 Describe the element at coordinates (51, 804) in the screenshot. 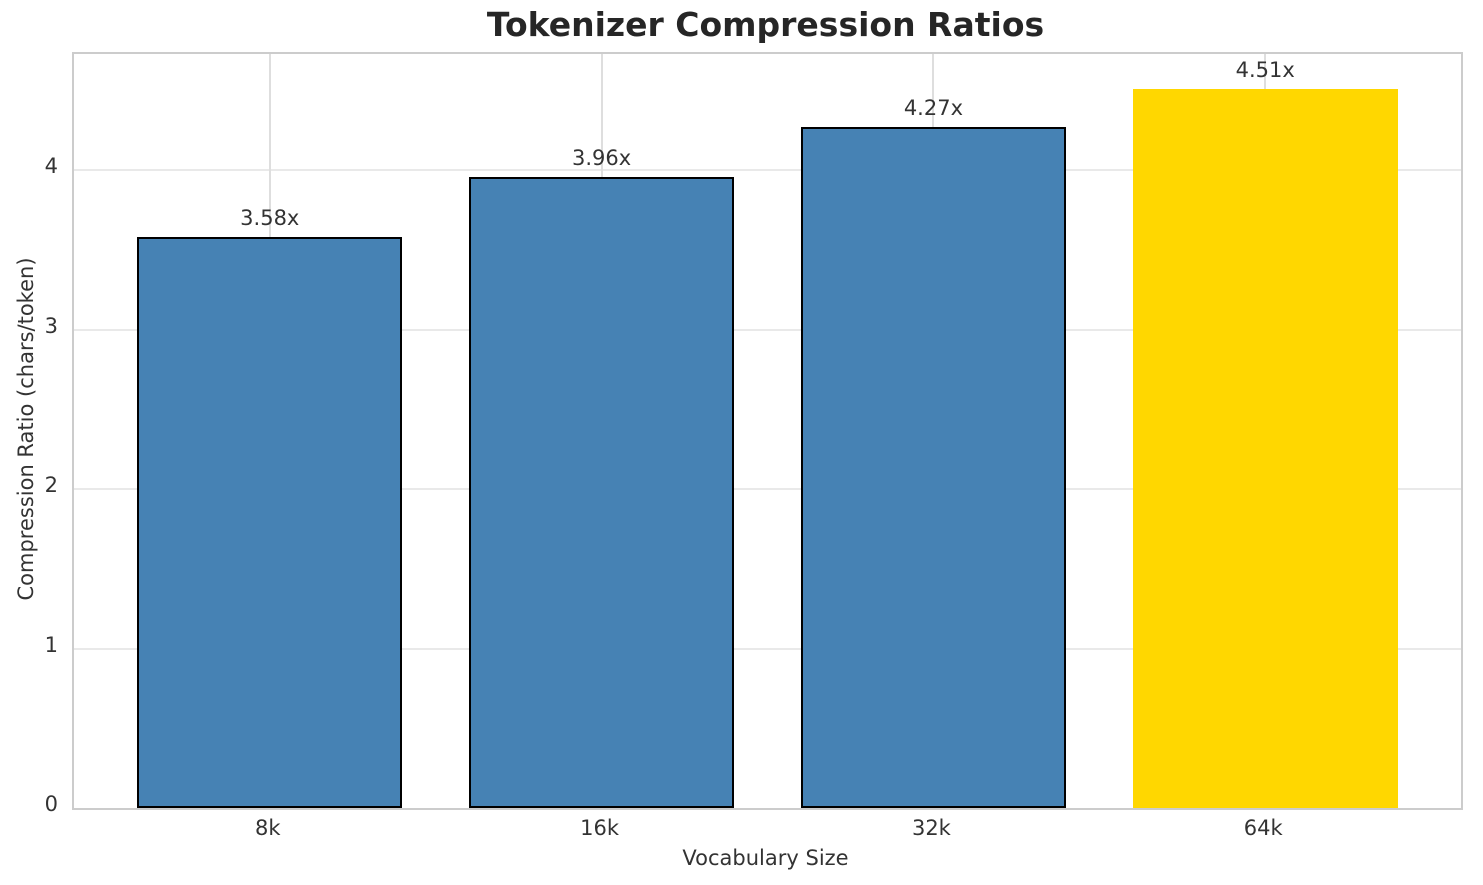

I see `y-tick-label: 0` at that location.